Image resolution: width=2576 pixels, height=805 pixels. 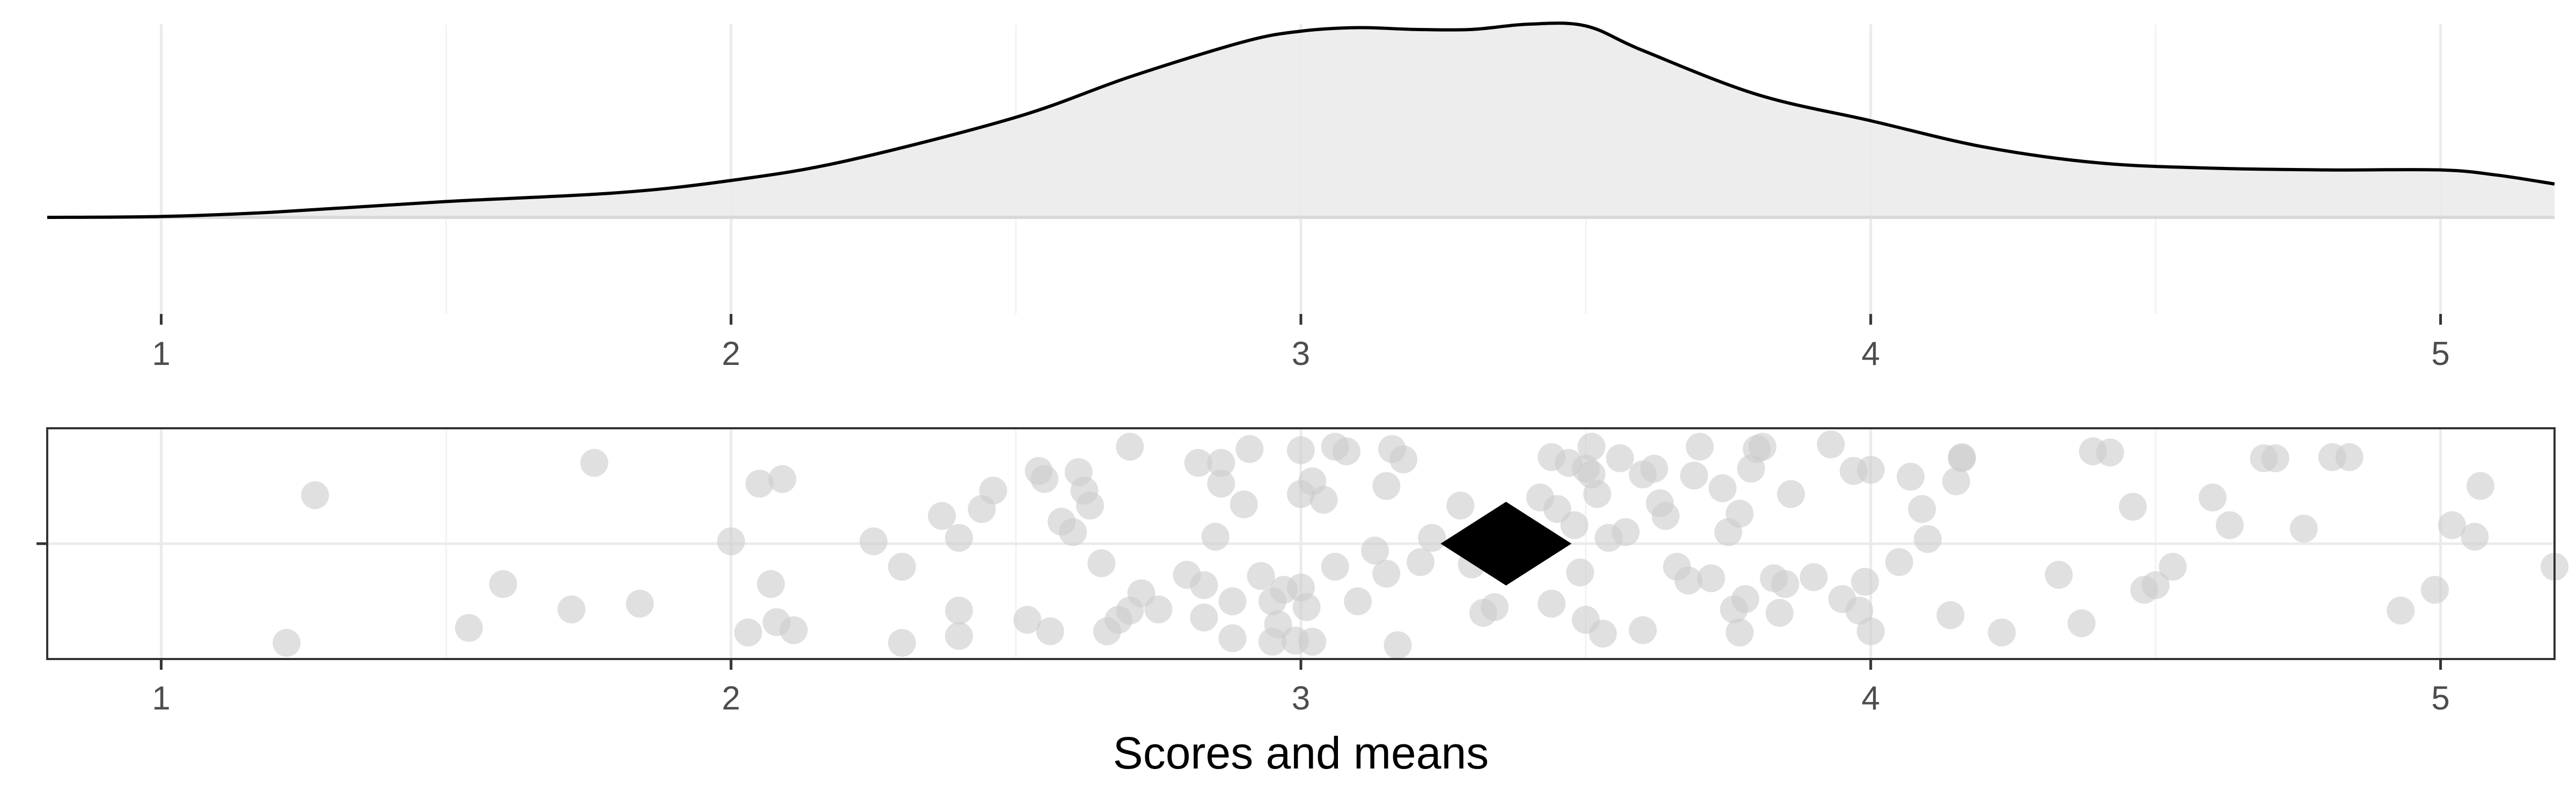 I want to click on scatter-x-tick-label: 3, so click(x=1301, y=698).